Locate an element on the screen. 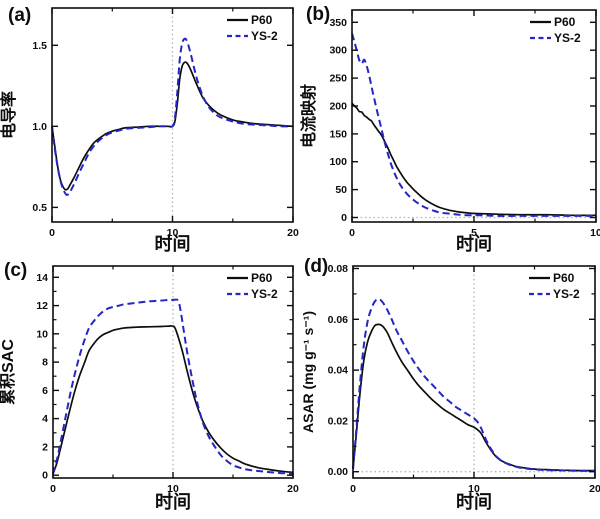 The width and height of the screenshot is (600, 519). y-tick-label: 10 is located at coordinates (42, 334).